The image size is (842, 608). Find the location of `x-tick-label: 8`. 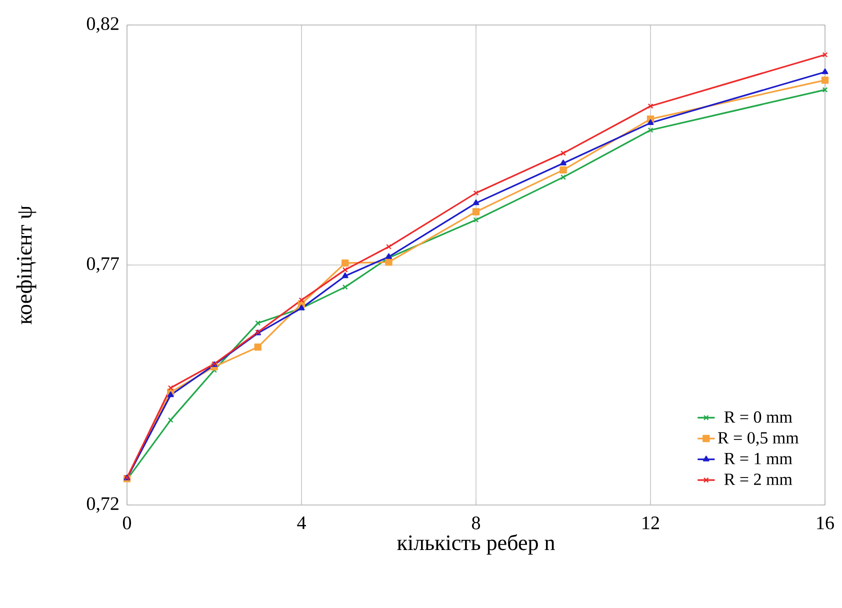

x-tick-label: 8 is located at coordinates (476, 523).